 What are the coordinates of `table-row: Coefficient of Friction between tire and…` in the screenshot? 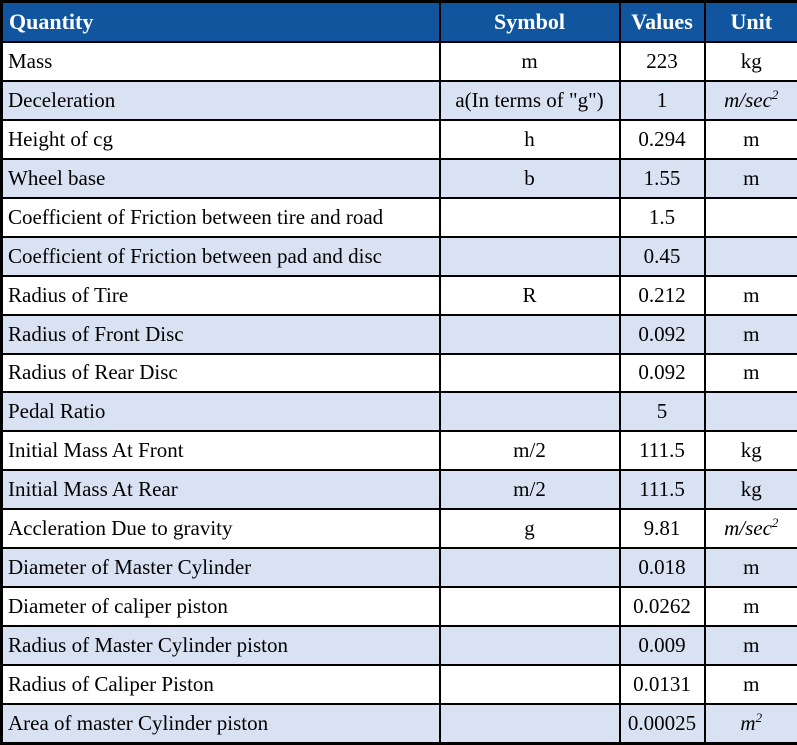 It's located at (398, 217).